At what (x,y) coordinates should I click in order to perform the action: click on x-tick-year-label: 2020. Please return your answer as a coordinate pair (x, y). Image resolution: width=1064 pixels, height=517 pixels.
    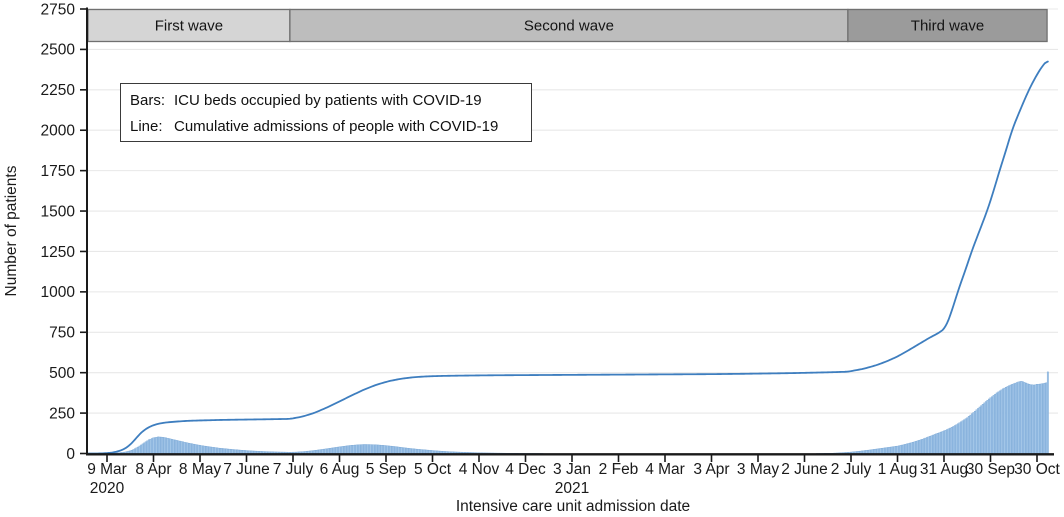
    Looking at the image, I should click on (107, 488).